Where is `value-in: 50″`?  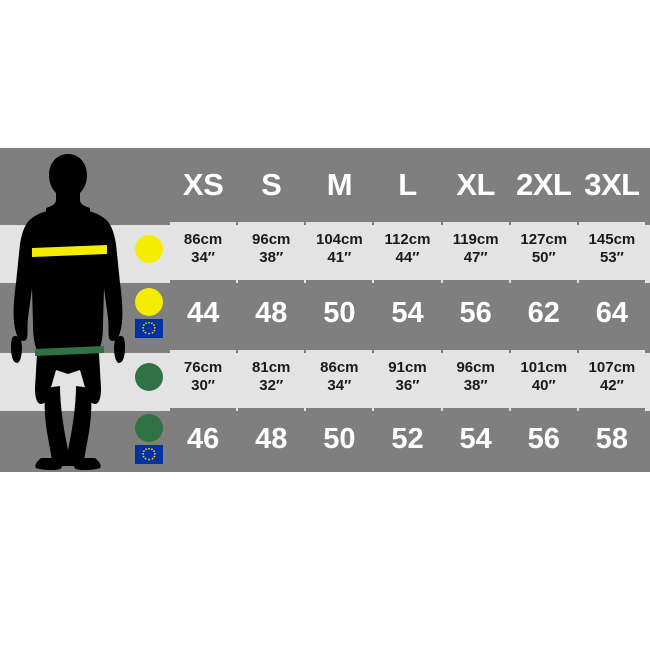
value-in: 50″ is located at coordinates (543, 257).